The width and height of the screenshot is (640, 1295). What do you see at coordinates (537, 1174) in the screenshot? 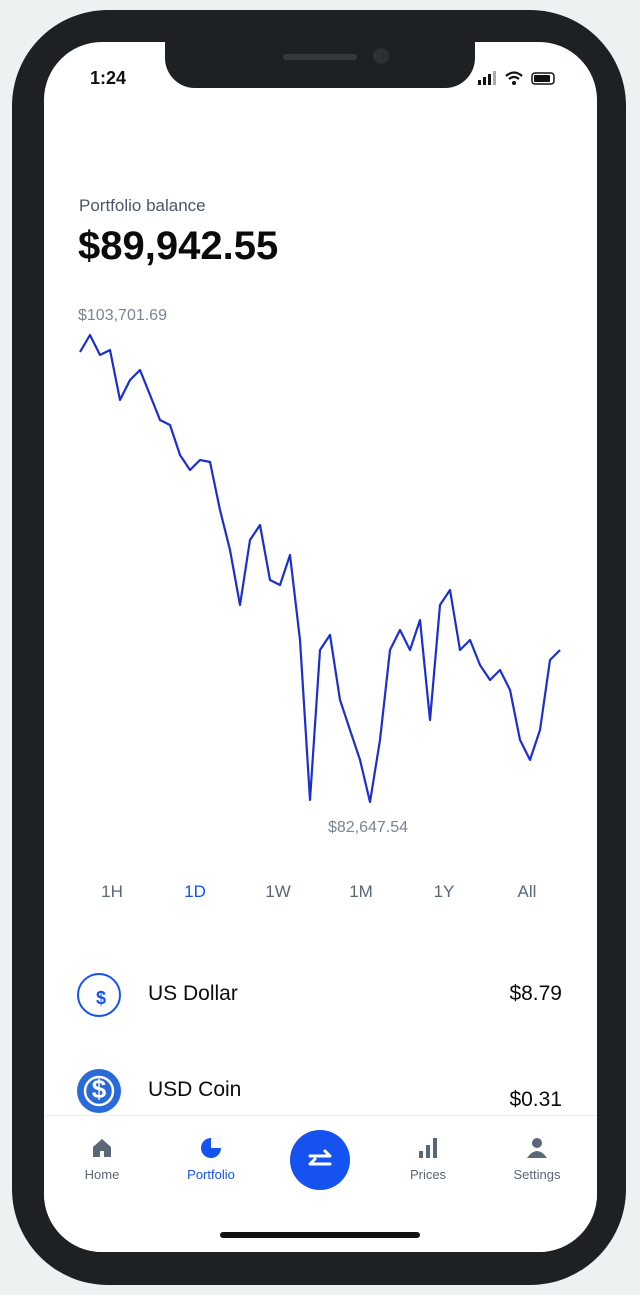
I see `nav-item: Settings` at bounding box center [537, 1174].